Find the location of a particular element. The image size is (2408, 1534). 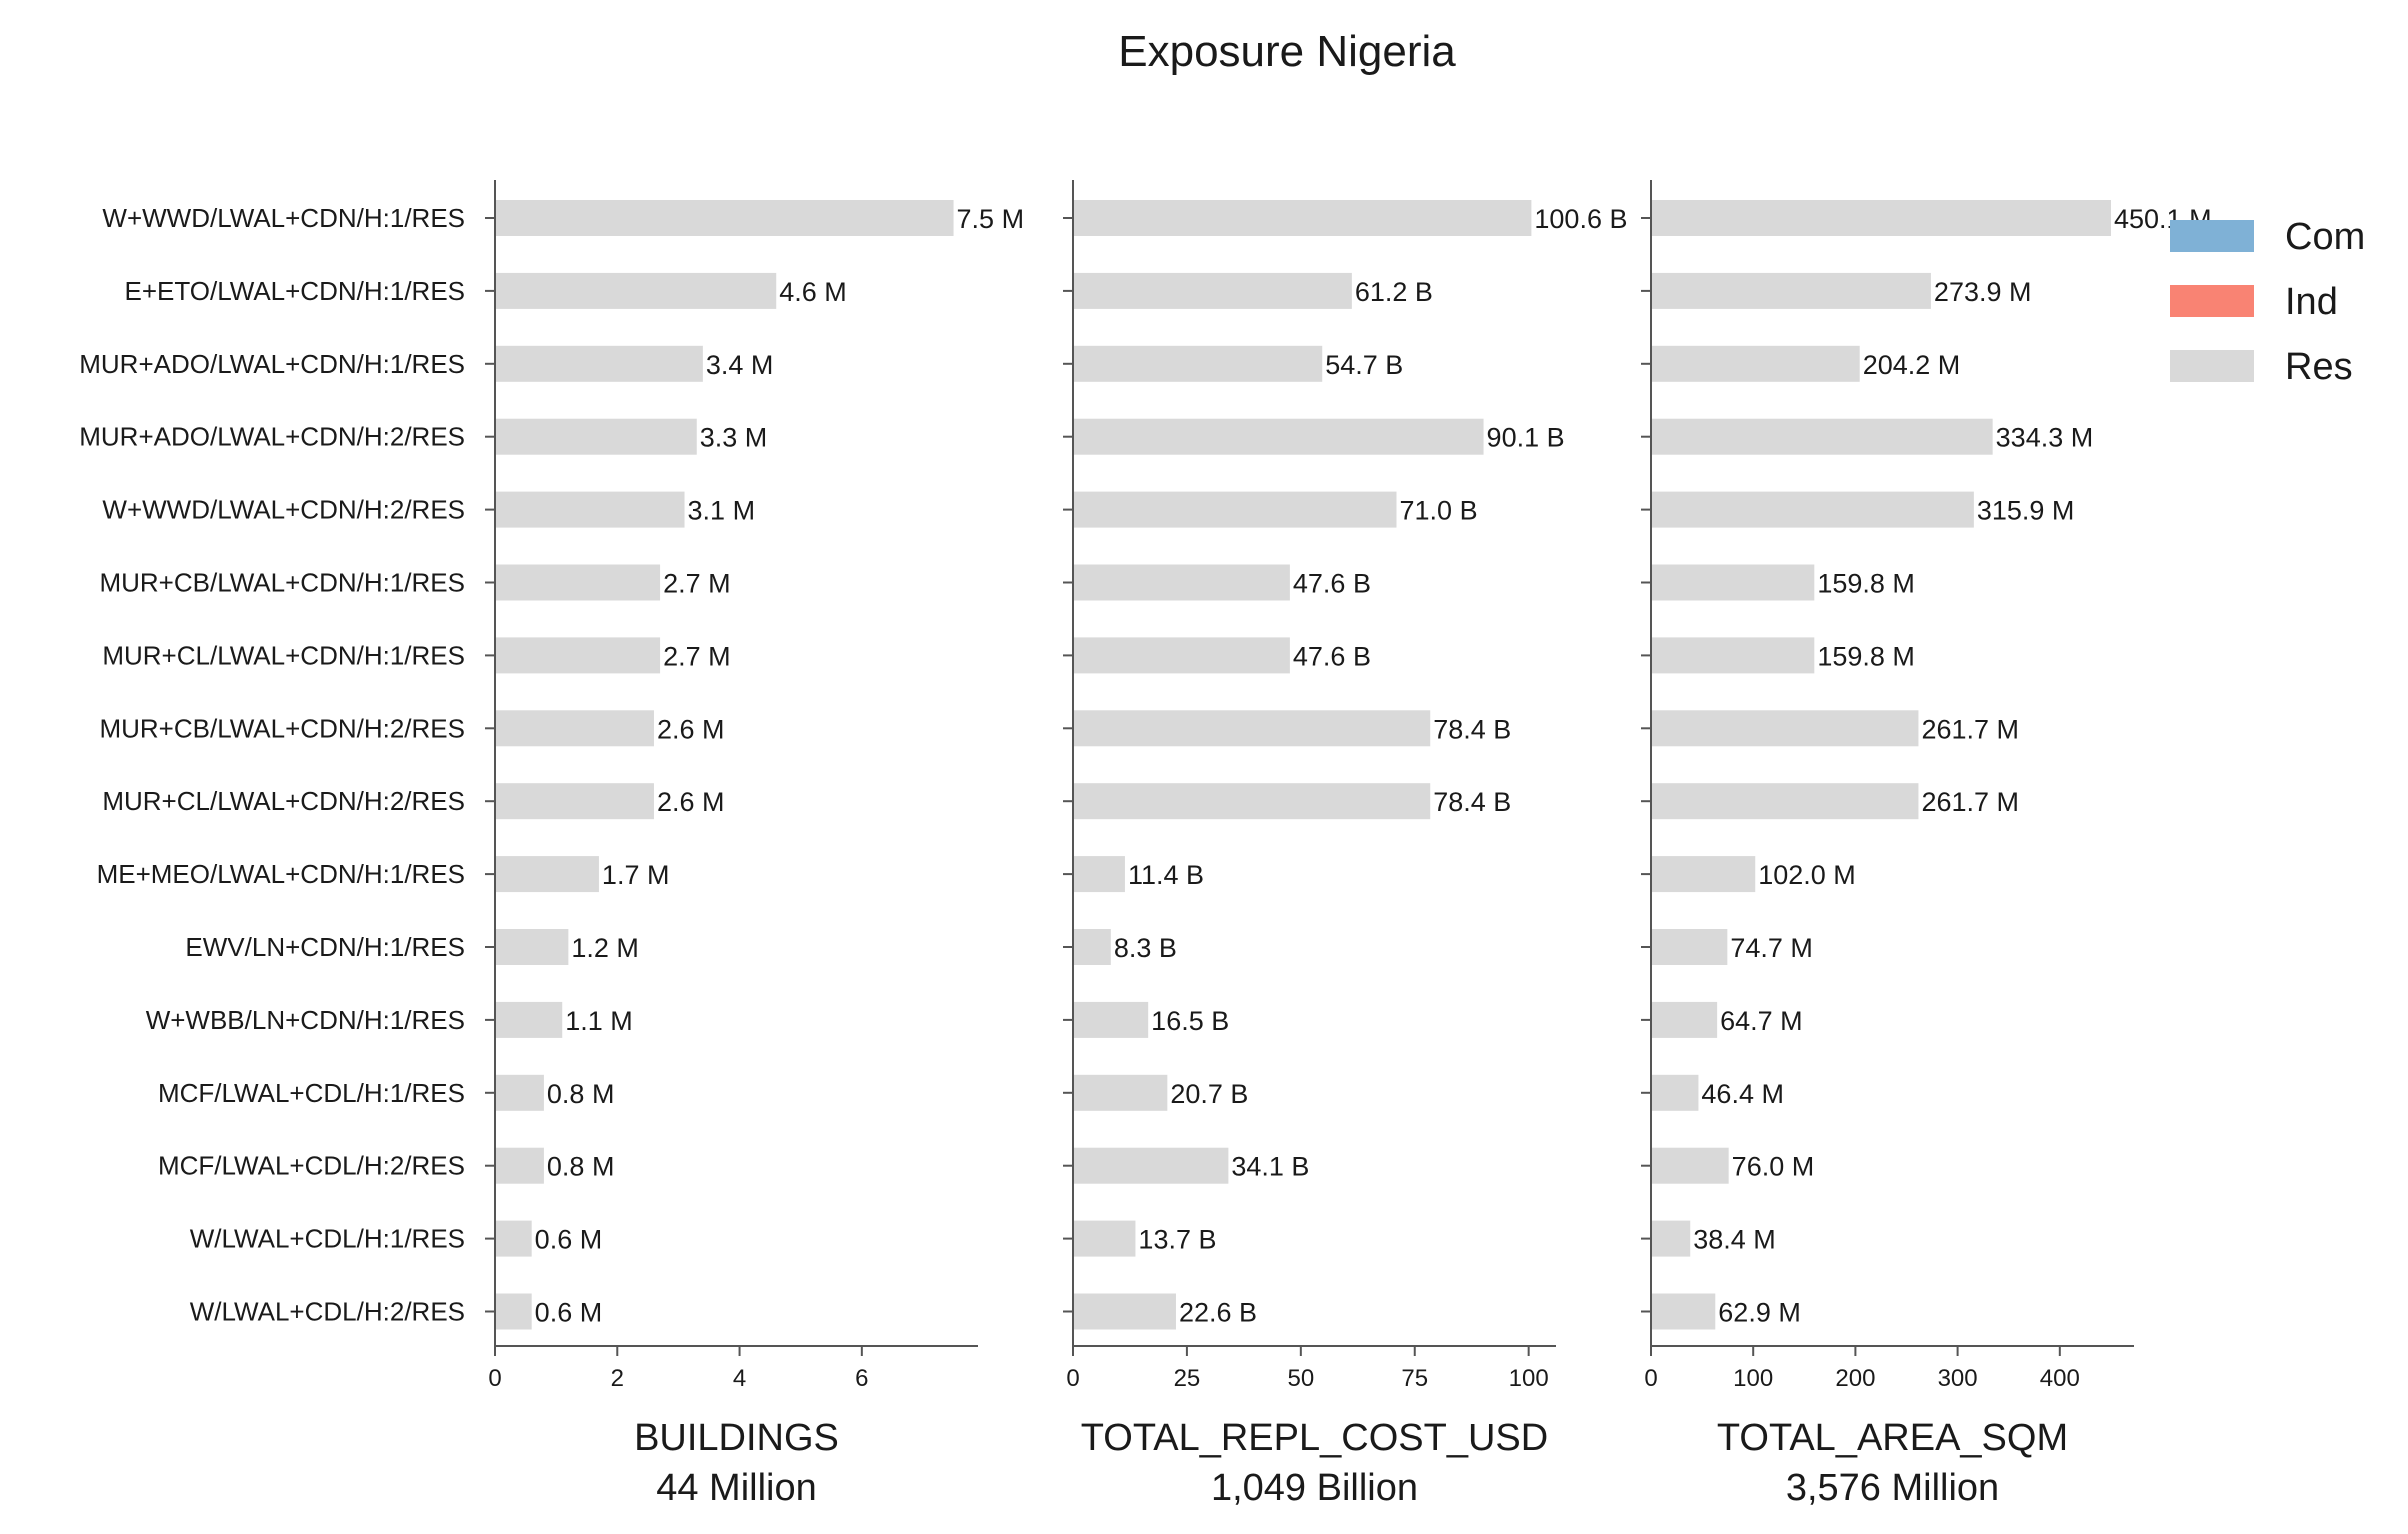

category-label: MCF/LWAL+CDL/H:2/RES is located at coordinates (311, 1166).